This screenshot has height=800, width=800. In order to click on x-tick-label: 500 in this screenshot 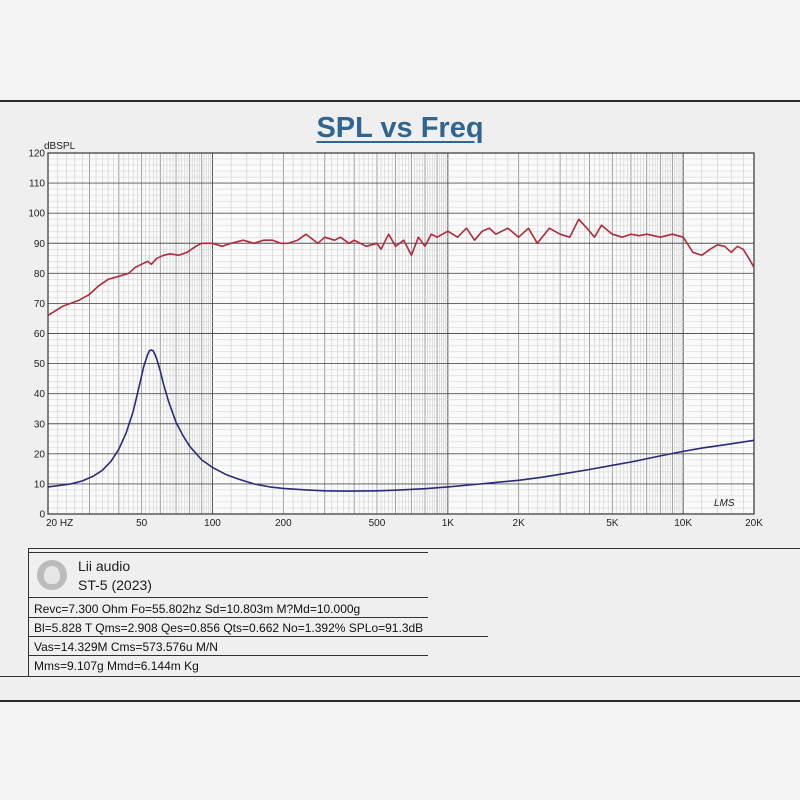, I will do `click(377, 523)`.